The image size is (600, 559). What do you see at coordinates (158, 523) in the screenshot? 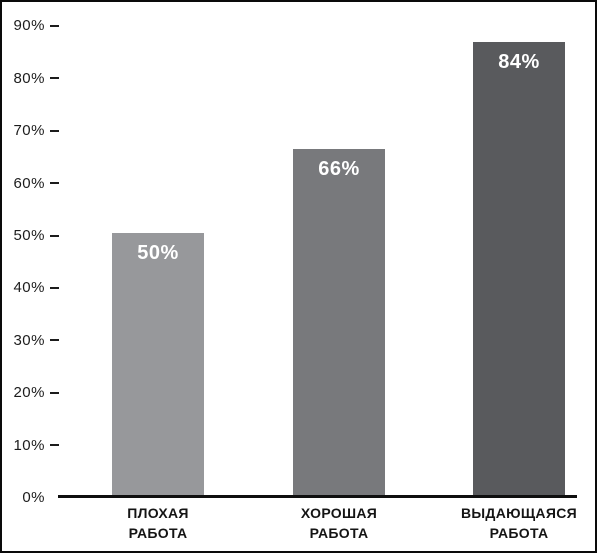
I see `category-label: ПЛОХАЯ РАБОТА` at bounding box center [158, 523].